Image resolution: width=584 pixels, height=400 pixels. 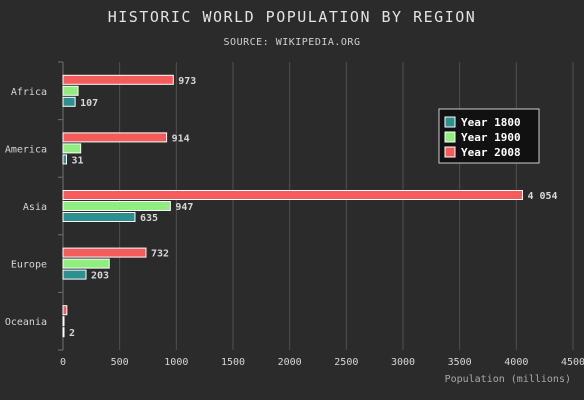 I want to click on category-label: Asia, so click(x=35, y=207).